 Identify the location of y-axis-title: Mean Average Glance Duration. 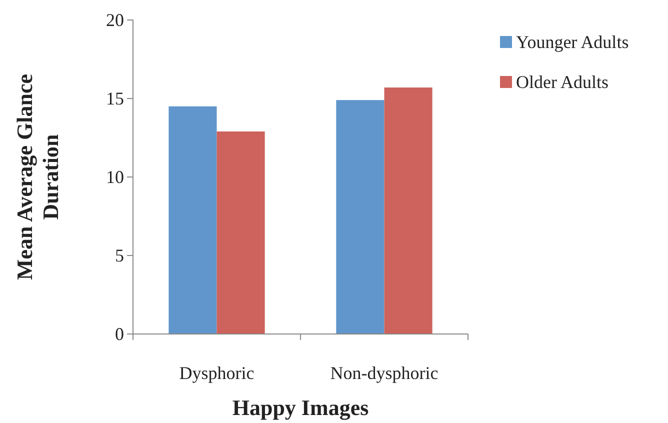
(37, 177).